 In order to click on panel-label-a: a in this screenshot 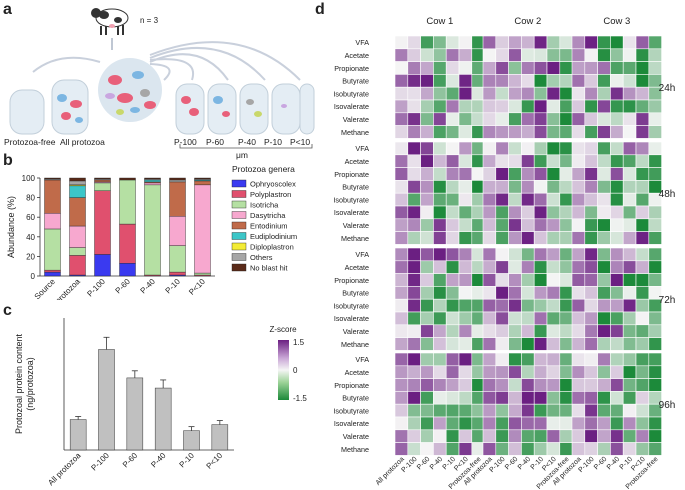, I will do `click(7, 9)`.